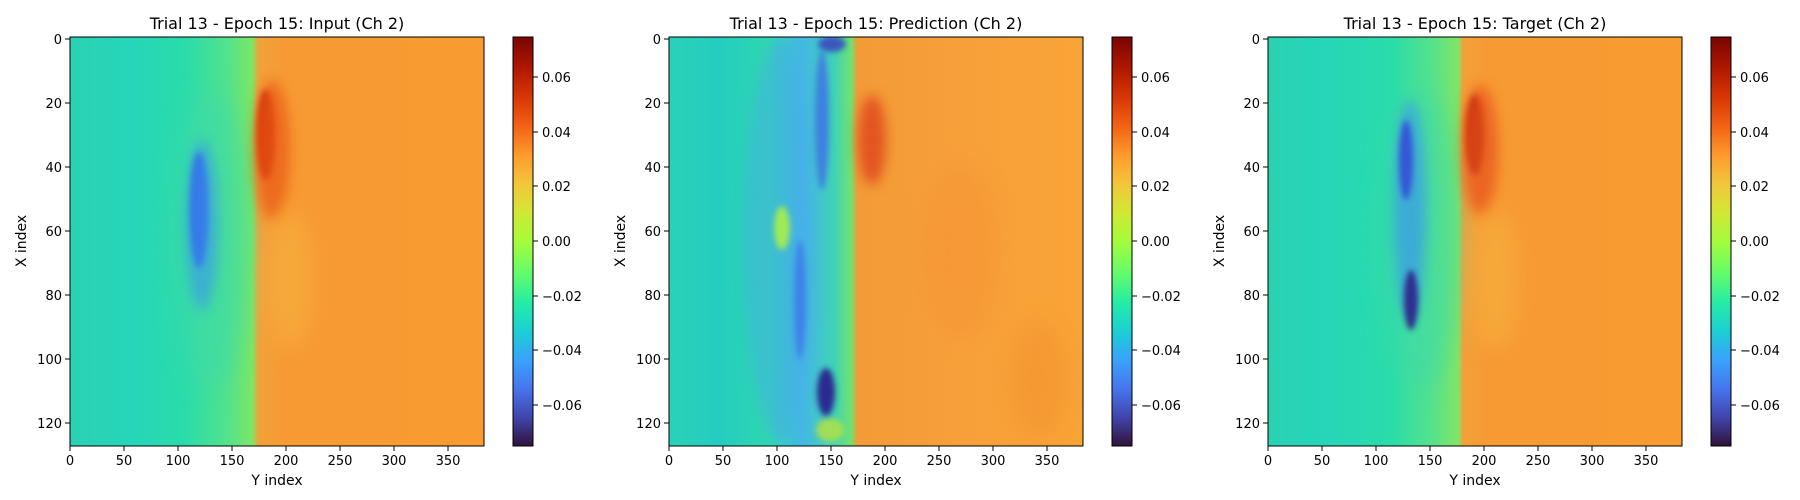  I want to click on top-vortex, so click(832, 44).